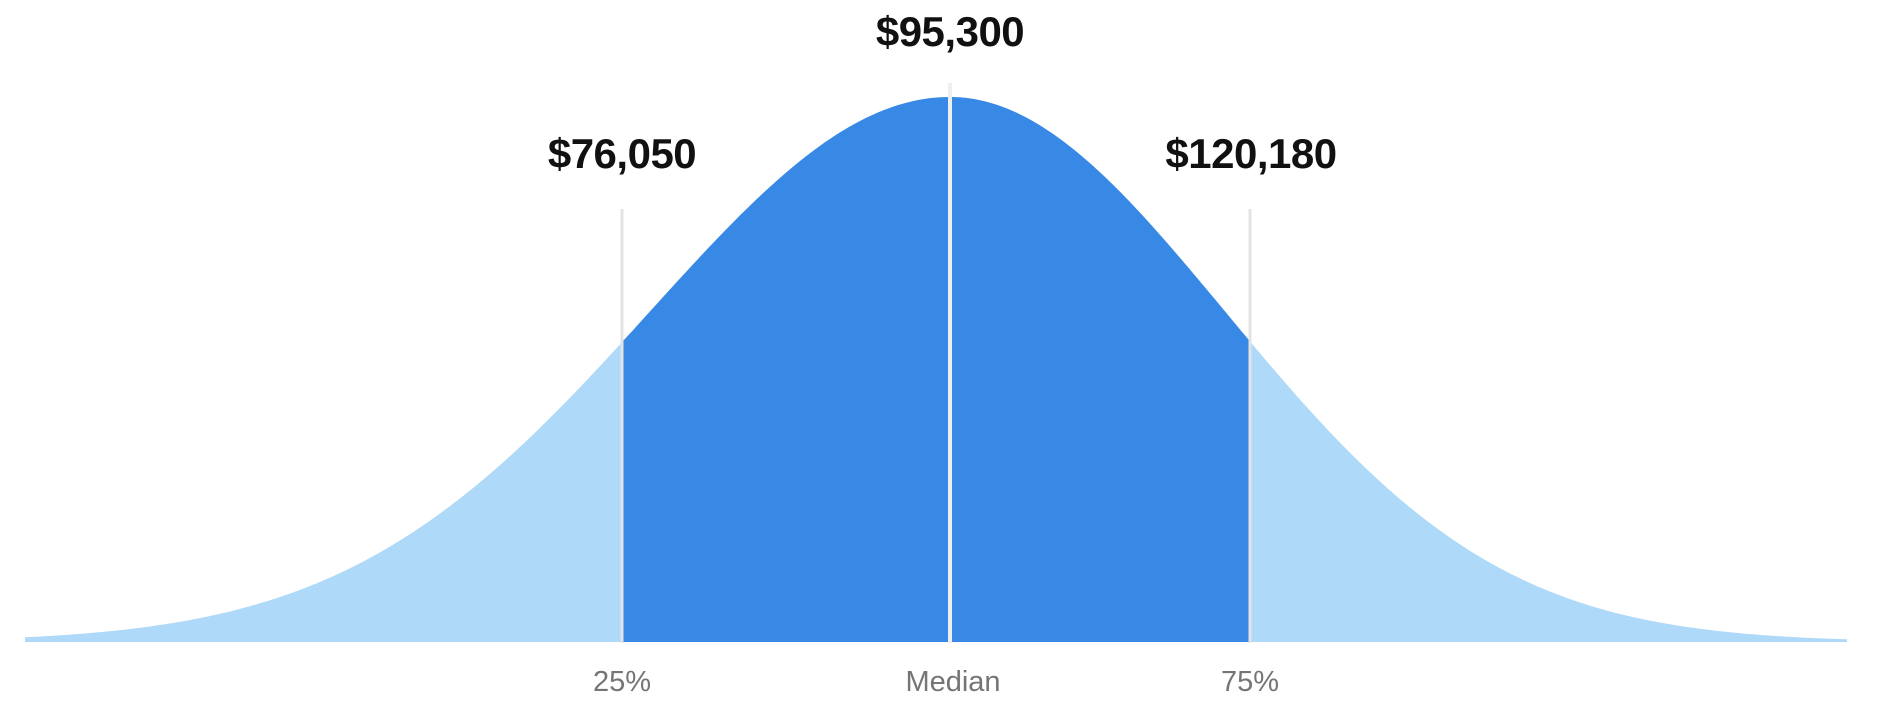 Image resolution: width=1888 pixels, height=703 pixels. What do you see at coordinates (622, 682) in the screenshot?
I see `axis-label-25th-percentile: 25%` at bounding box center [622, 682].